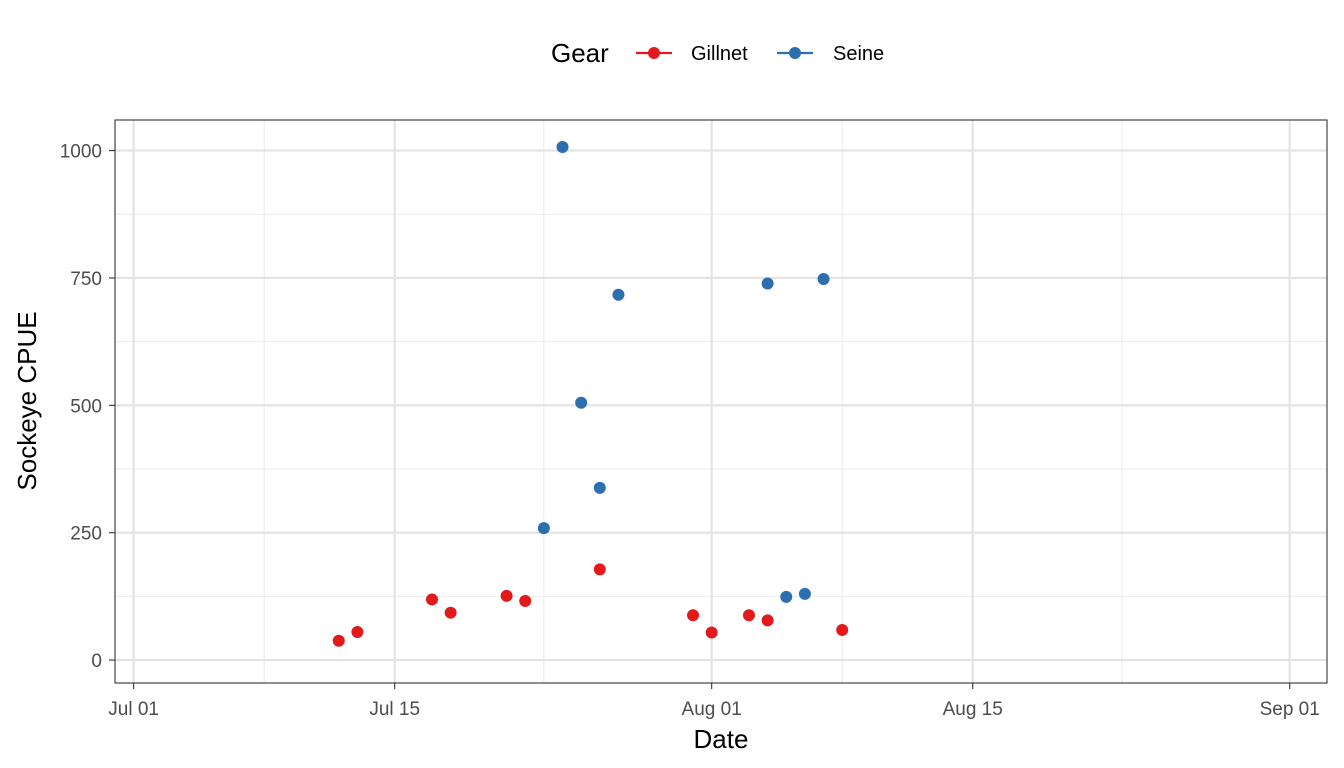 The image size is (1344, 768). What do you see at coordinates (712, 709) in the screenshot?
I see `x-tick-label: Aug 01` at bounding box center [712, 709].